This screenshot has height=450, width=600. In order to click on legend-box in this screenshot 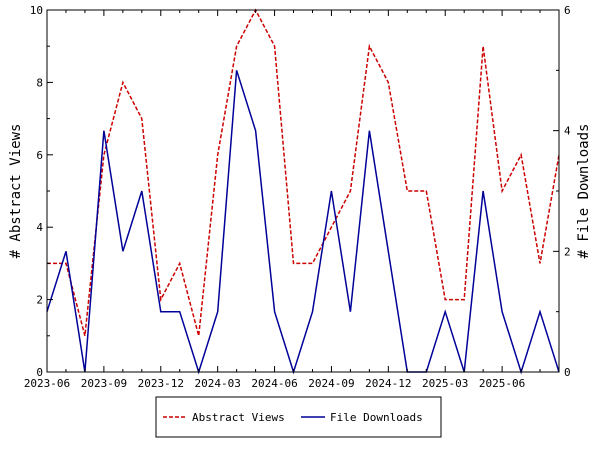, I will do `click(298, 417)`.